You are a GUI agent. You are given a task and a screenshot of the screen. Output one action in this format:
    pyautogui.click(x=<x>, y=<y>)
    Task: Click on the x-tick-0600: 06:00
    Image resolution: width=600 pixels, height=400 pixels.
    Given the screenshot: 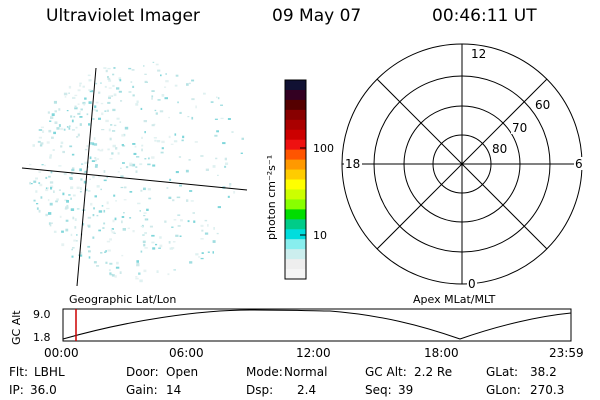 What is the action you would take?
    pyautogui.click(x=186, y=353)
    